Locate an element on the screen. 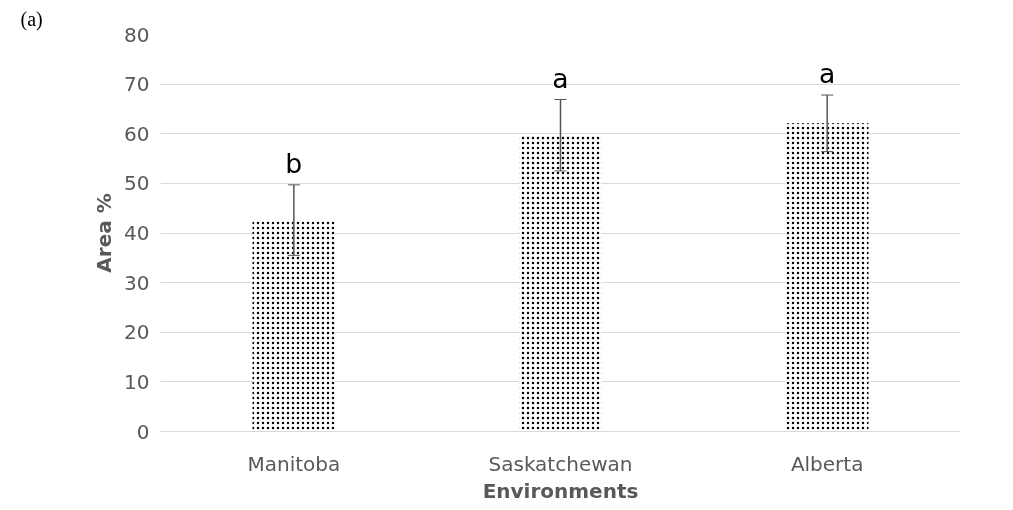  x-tick-label: Saskatchewan is located at coordinates (560, 463).